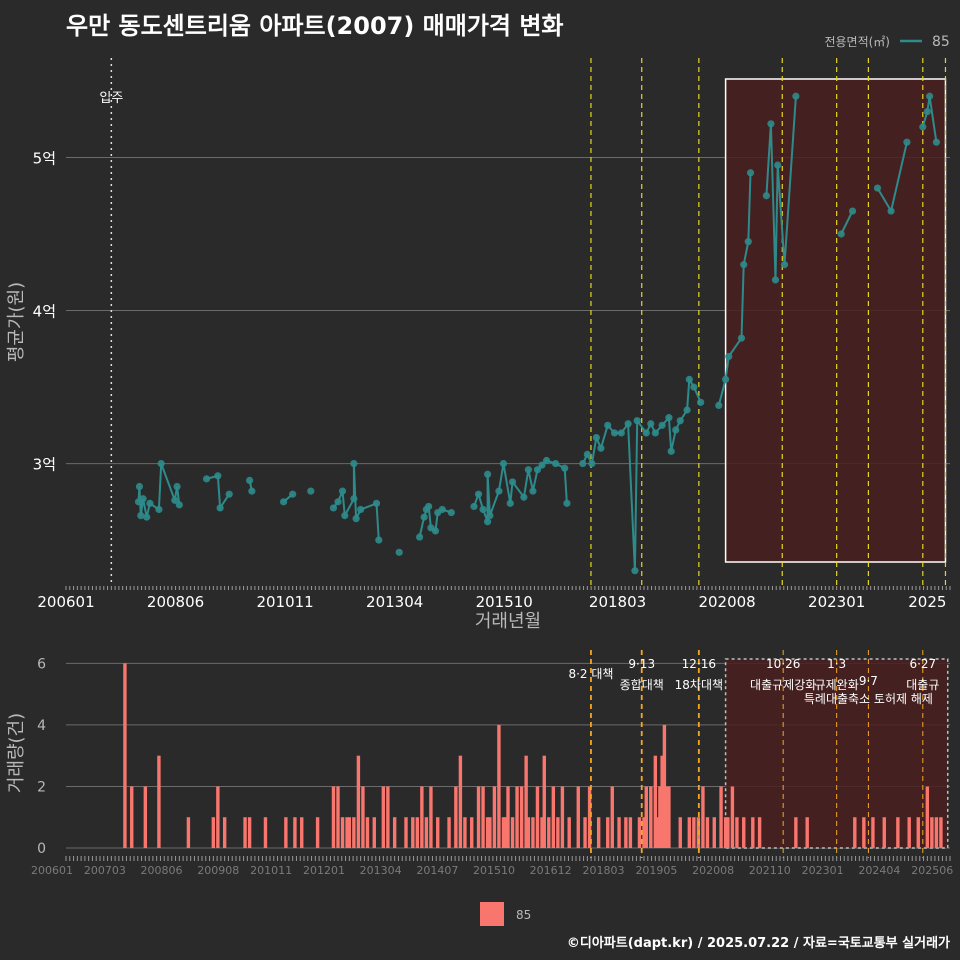 This screenshot has height=960, width=960. What do you see at coordinates (44, 465) in the screenshot?
I see `price-y-tick-label: 3억` at bounding box center [44, 465].